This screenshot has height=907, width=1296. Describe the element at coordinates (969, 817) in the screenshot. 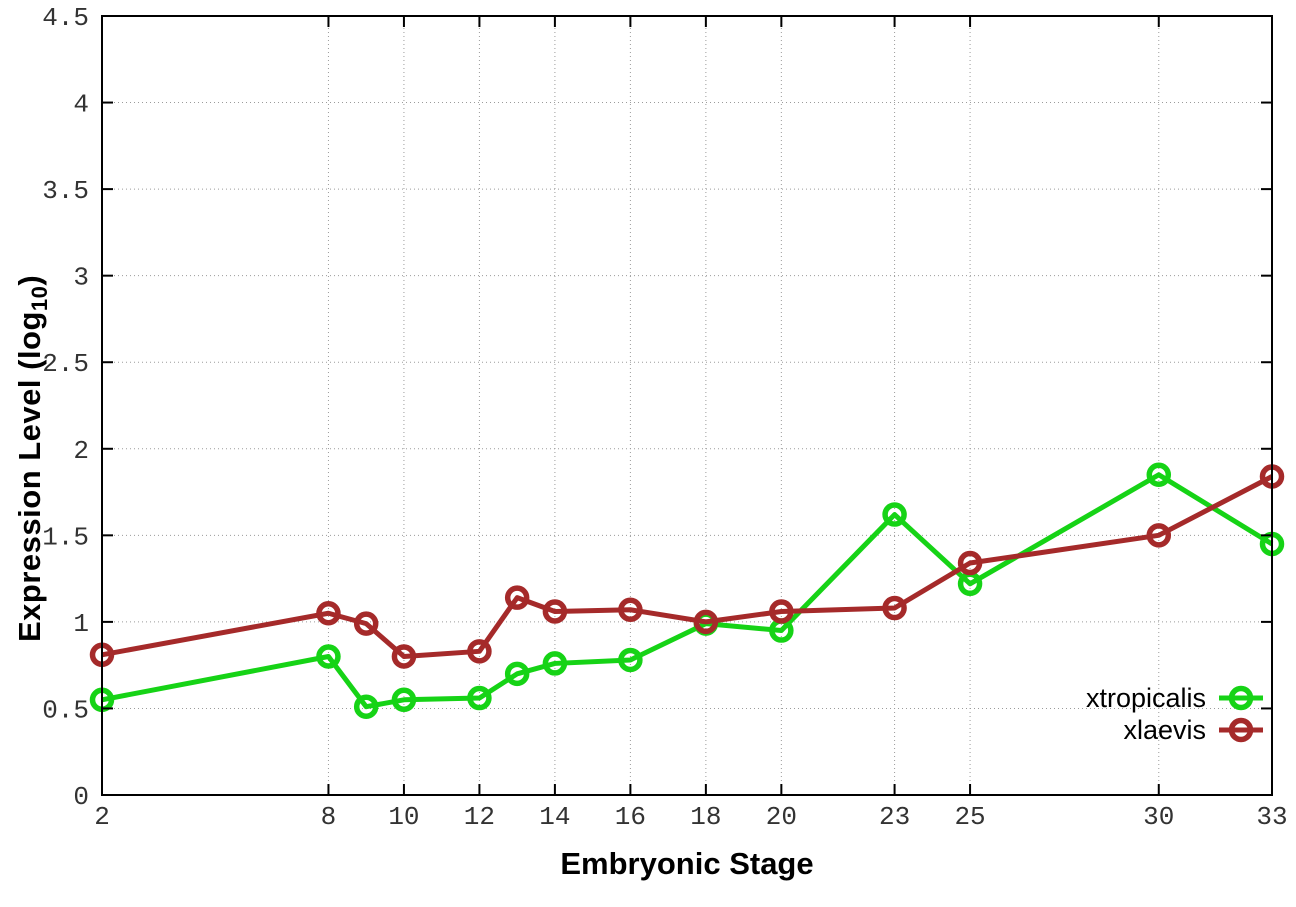

I see `x-tick-label: 25` at that location.